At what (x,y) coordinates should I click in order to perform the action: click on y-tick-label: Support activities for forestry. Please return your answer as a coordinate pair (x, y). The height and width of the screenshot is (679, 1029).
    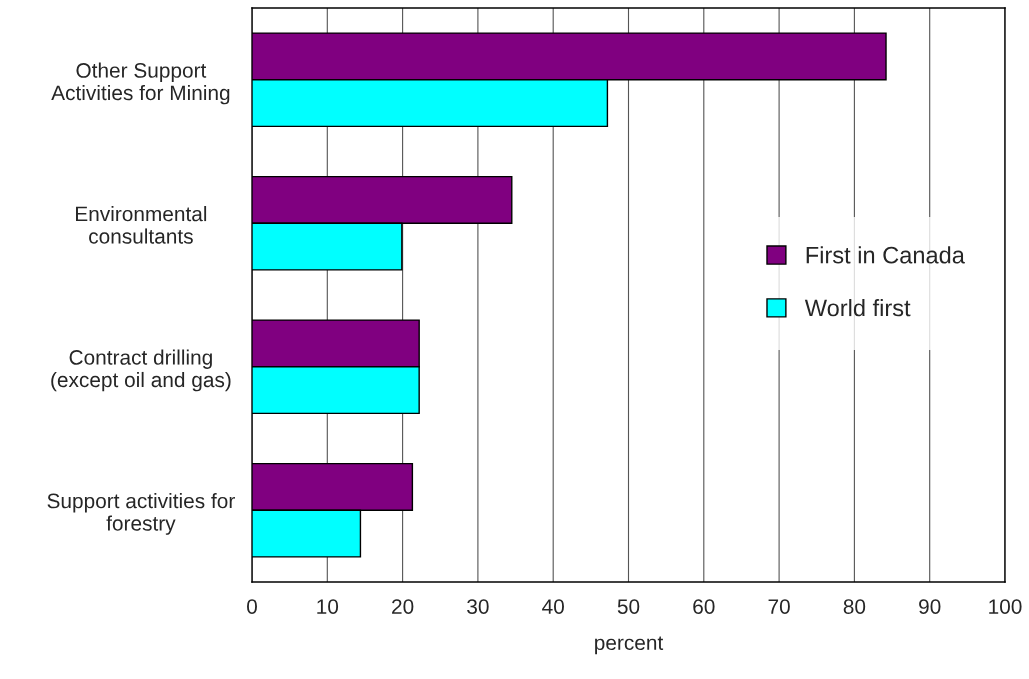
    Looking at the image, I should click on (141, 513).